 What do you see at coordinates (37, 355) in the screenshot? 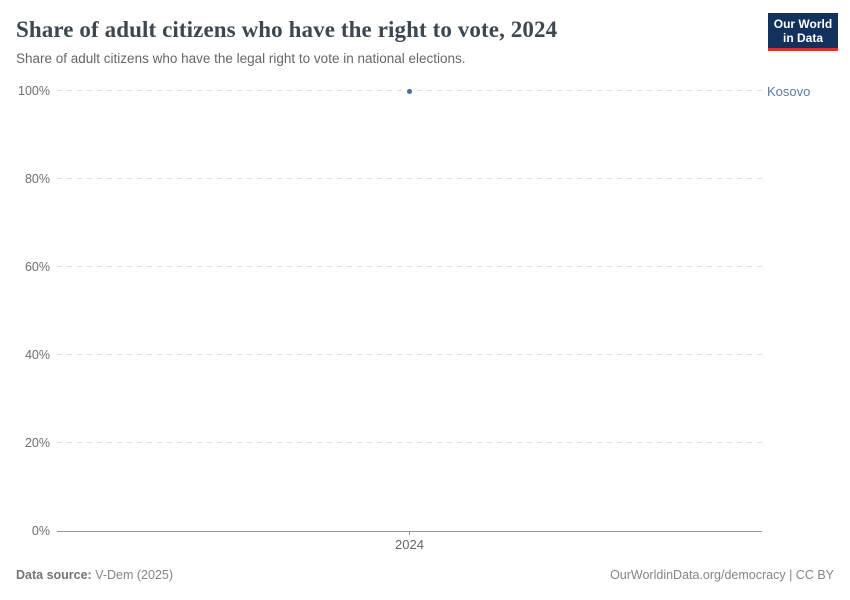
I see `y-tick-label: 40%` at bounding box center [37, 355].